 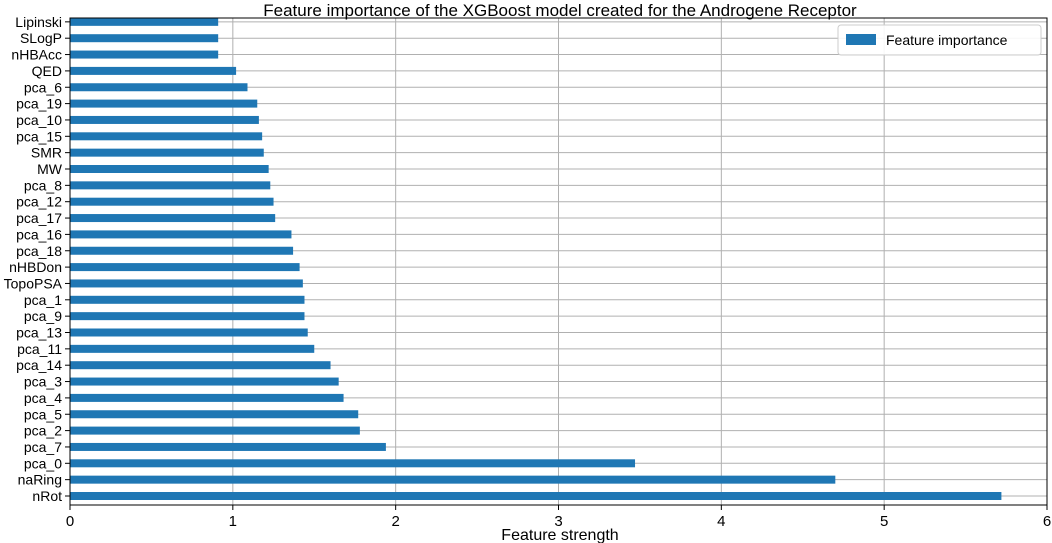 I want to click on x-tick-label: 4, so click(x=721, y=521).